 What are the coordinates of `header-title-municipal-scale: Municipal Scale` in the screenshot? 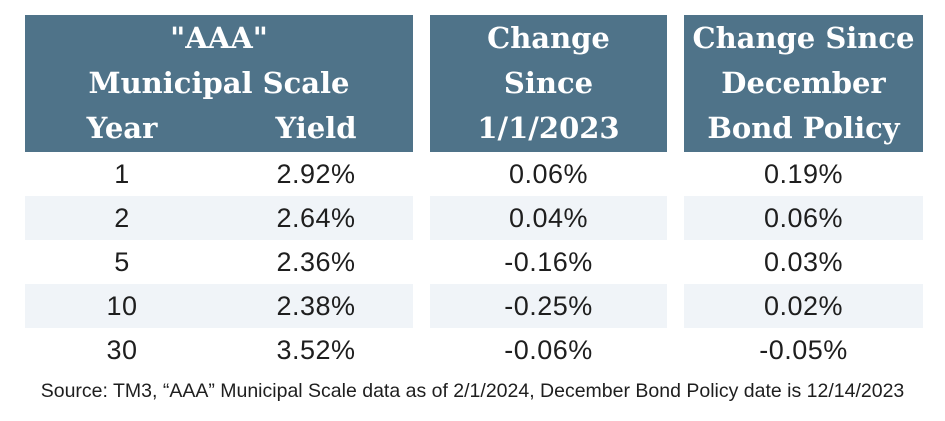 It's located at (219, 83).